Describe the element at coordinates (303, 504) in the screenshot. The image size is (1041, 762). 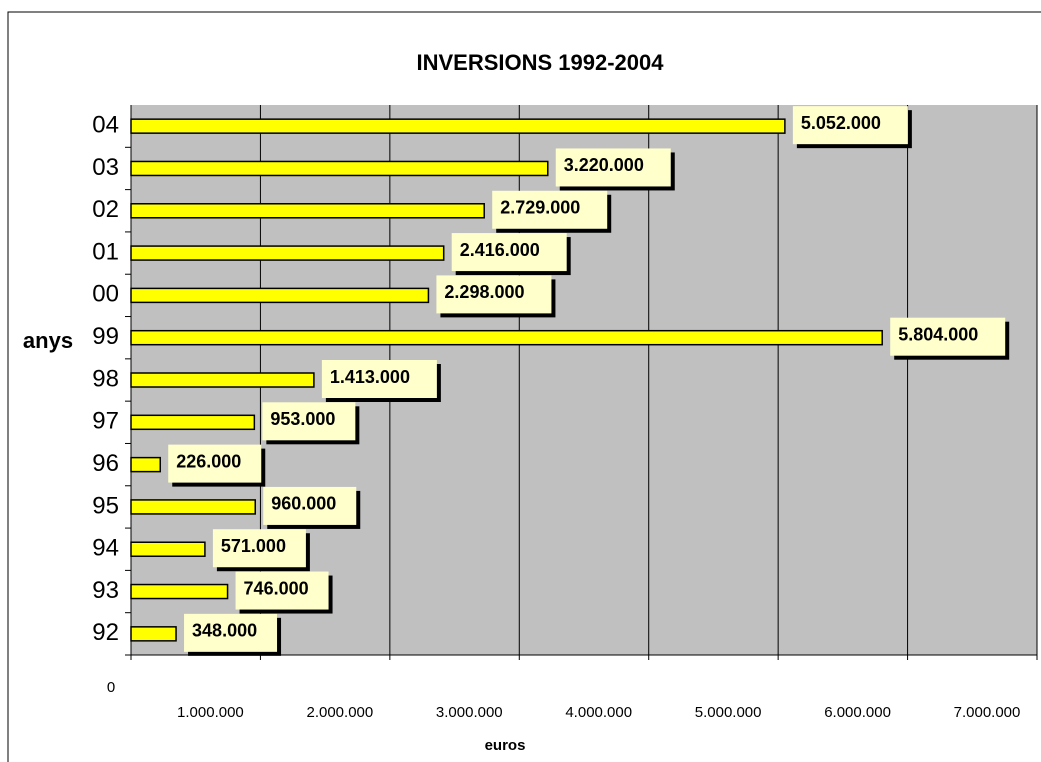
I see `data-label: 960.000` at that location.